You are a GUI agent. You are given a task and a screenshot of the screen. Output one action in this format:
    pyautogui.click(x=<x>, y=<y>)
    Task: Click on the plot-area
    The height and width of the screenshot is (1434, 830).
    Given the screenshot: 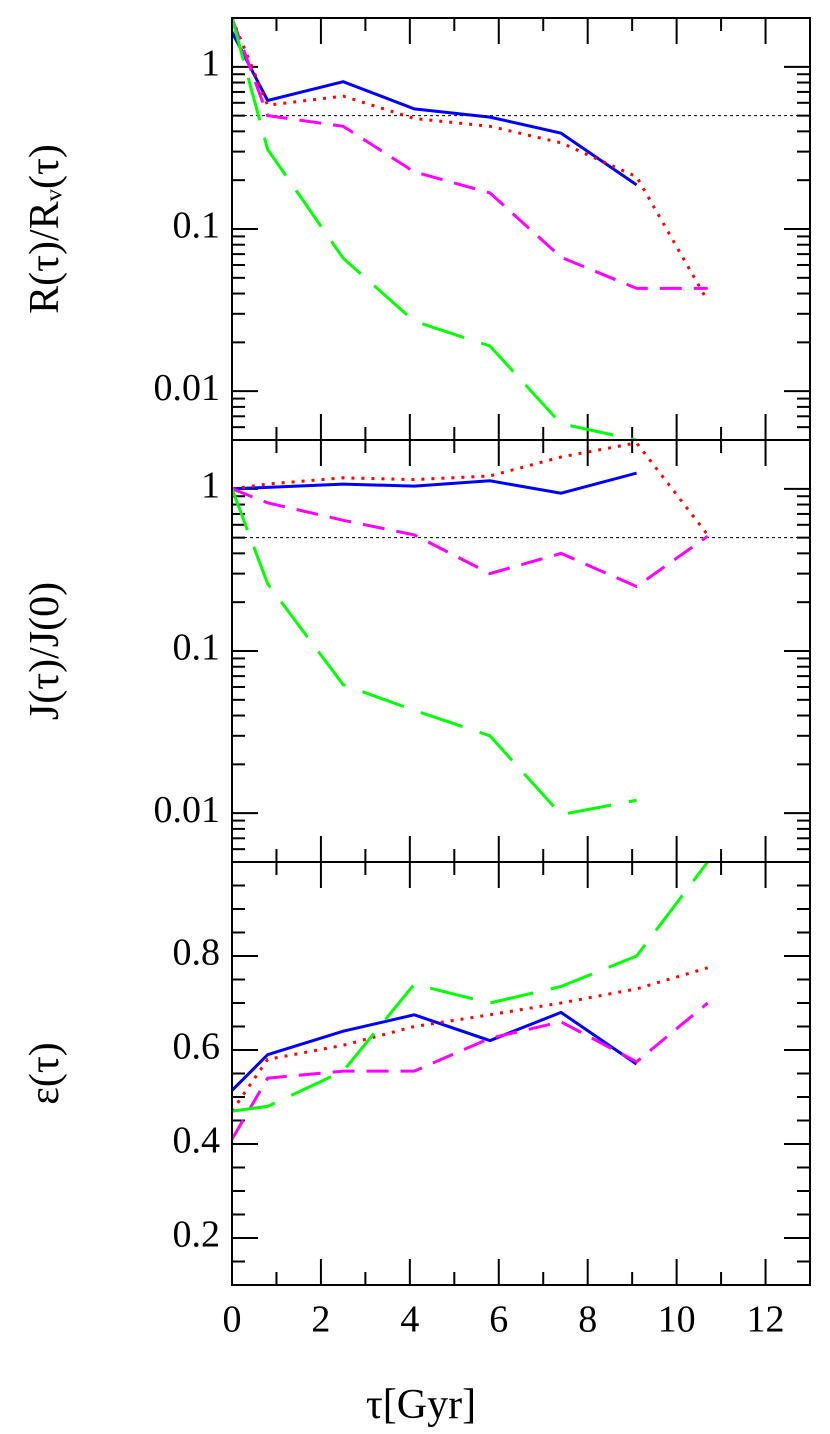 What is the action you would take?
    pyautogui.click(x=470, y=1001)
    